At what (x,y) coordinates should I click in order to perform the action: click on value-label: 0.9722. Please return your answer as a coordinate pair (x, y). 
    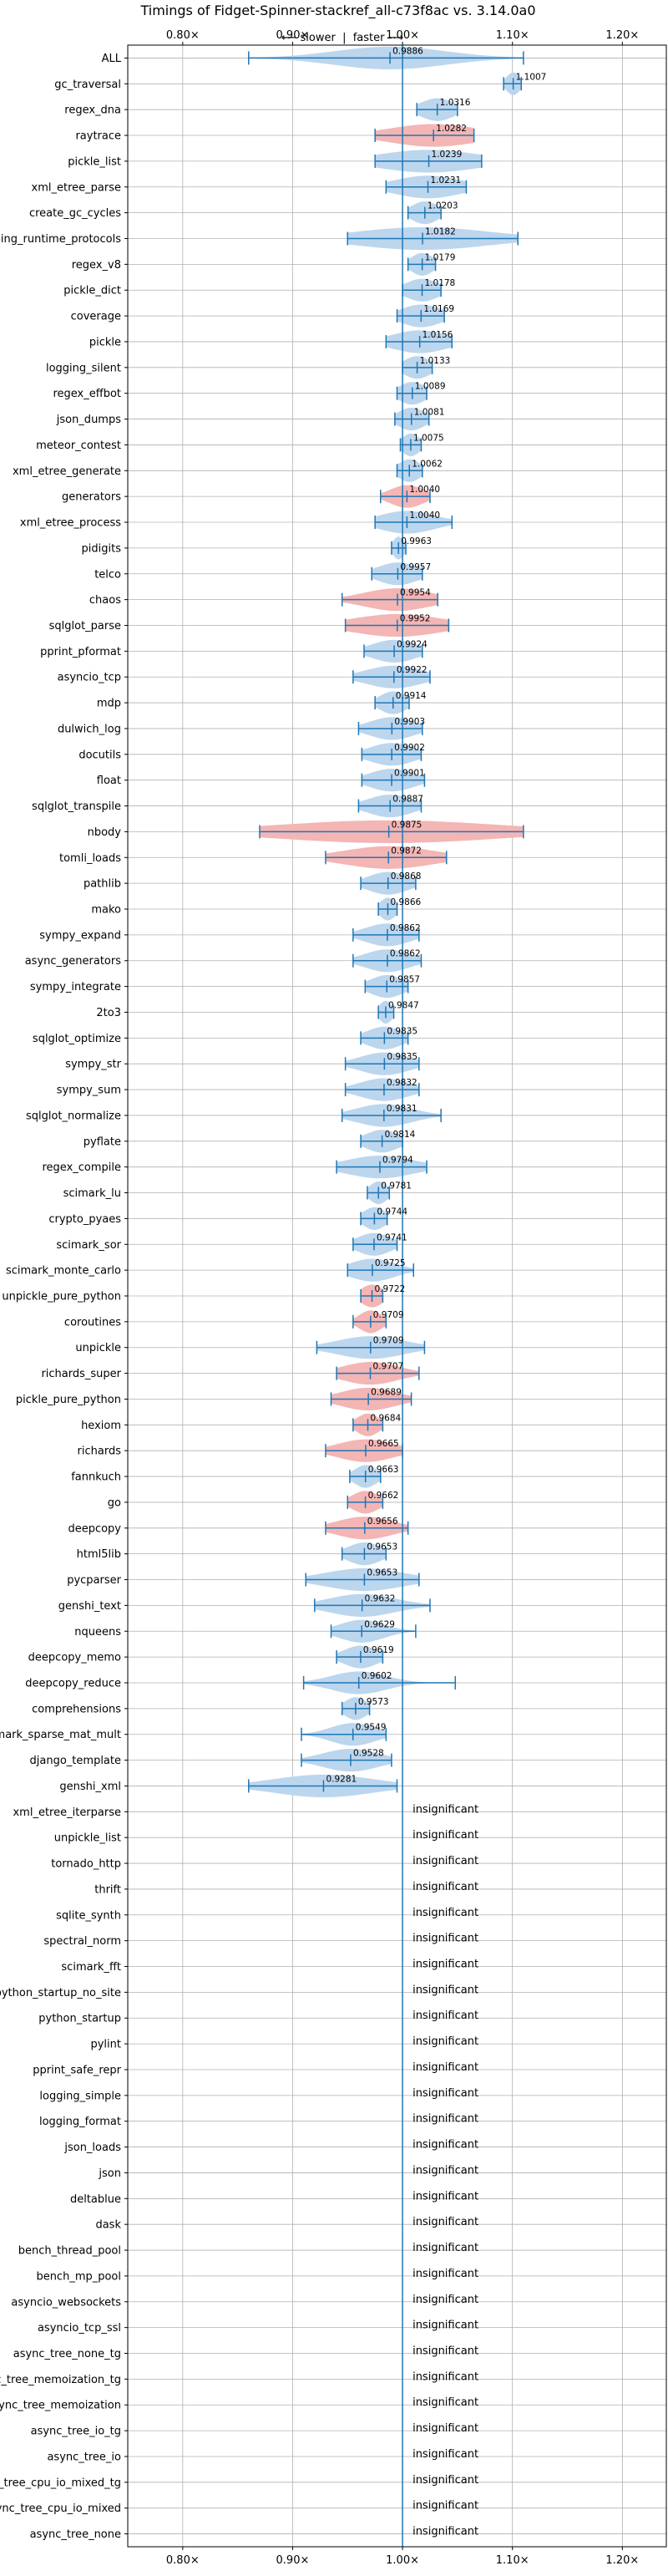
    Looking at the image, I should click on (389, 1289).